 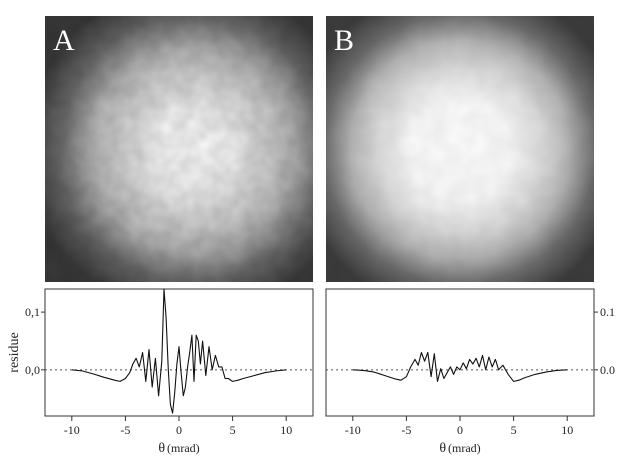 What do you see at coordinates (32, 370) in the screenshot?
I see `y-tick-label-a: 0,0` at bounding box center [32, 370].